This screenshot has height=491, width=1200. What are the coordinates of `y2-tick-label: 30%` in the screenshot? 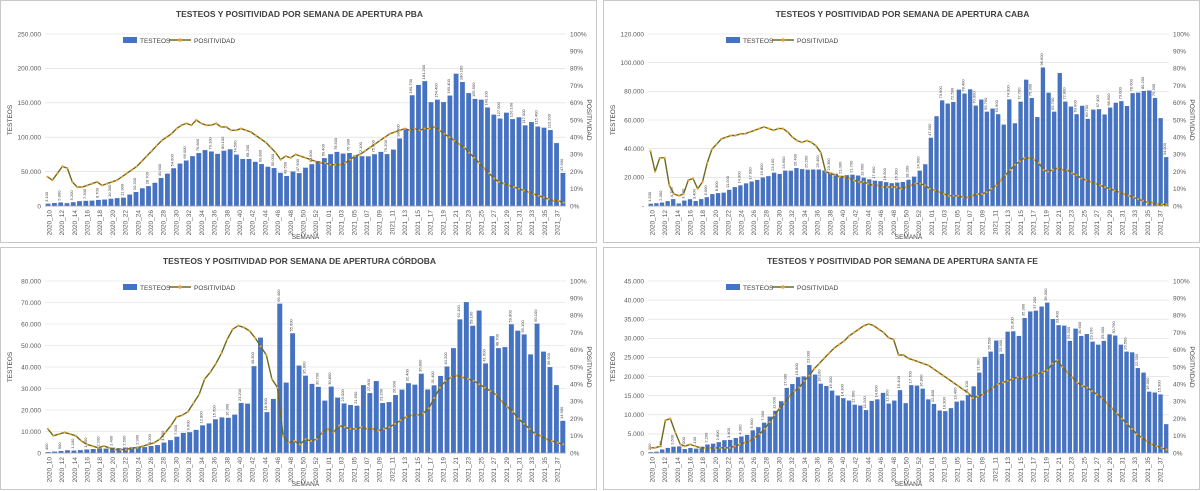 It's located at (576, 155).